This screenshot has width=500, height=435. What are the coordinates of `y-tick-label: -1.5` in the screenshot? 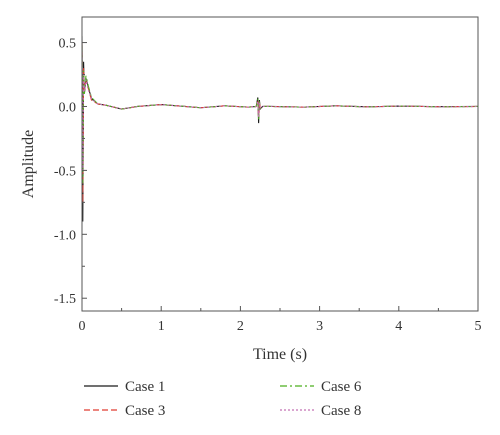 It's located at (65, 299).